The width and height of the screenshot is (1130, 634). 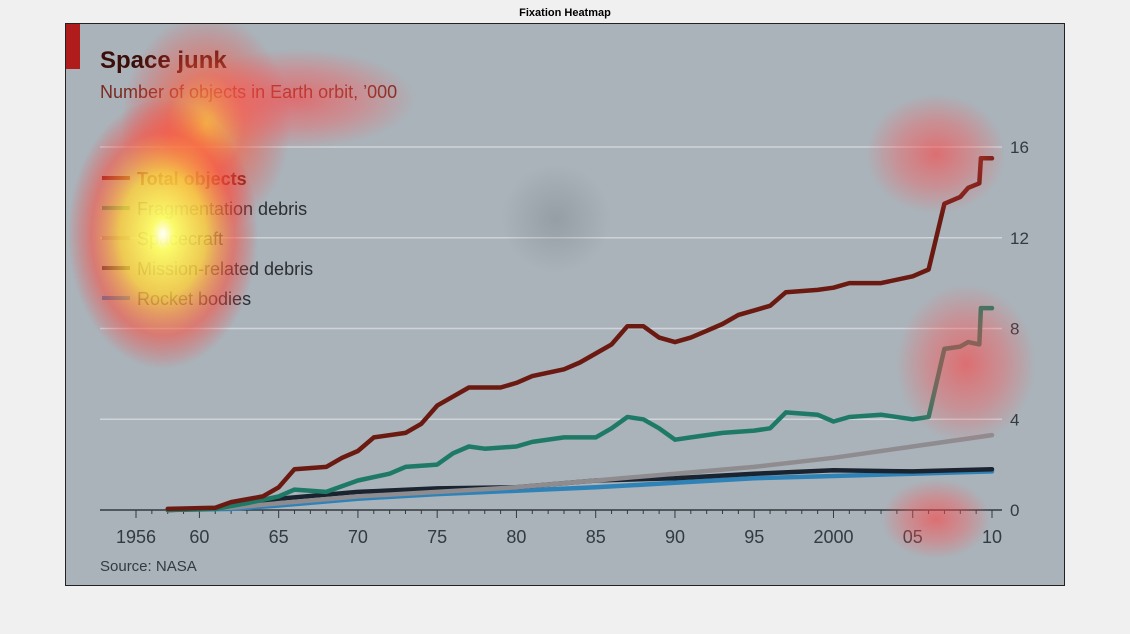 I want to click on y-tick-label: 4, so click(x=1014, y=419).